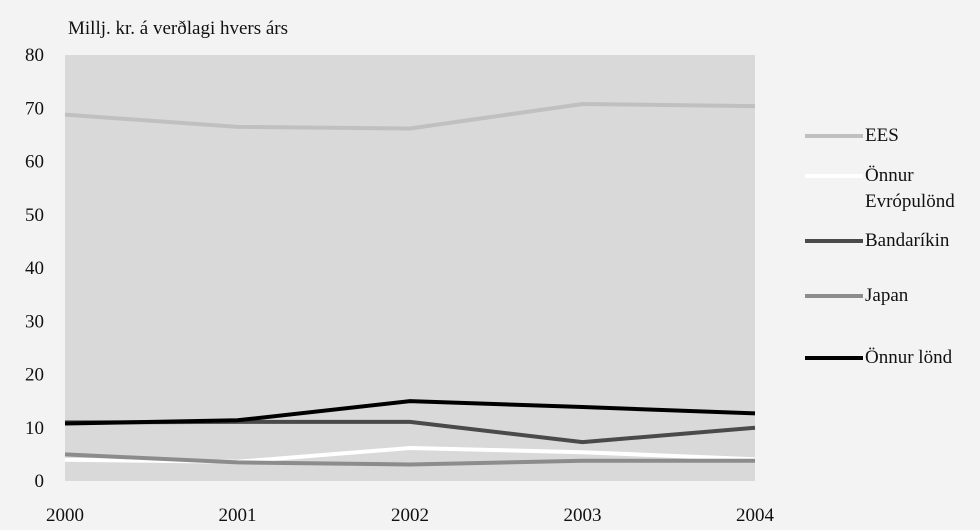 This screenshot has height=530, width=980. I want to click on x-tick-label: 2004, so click(755, 515).